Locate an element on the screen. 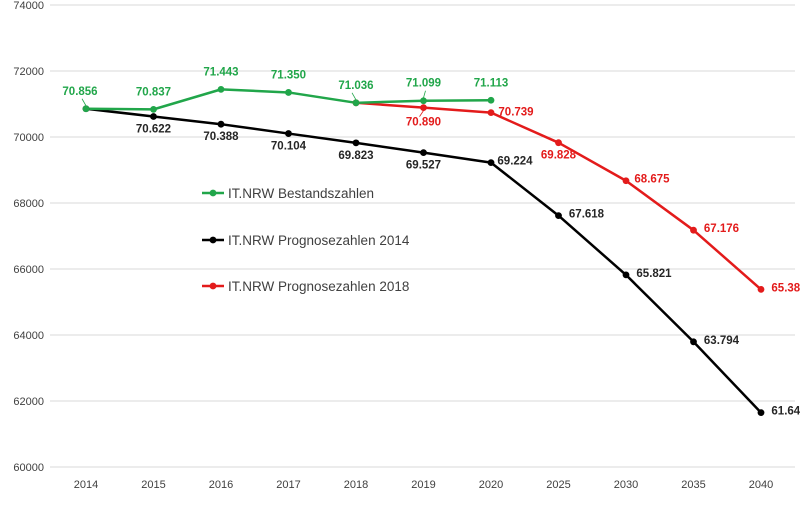  x-tick-label: 2014 is located at coordinates (86, 485).